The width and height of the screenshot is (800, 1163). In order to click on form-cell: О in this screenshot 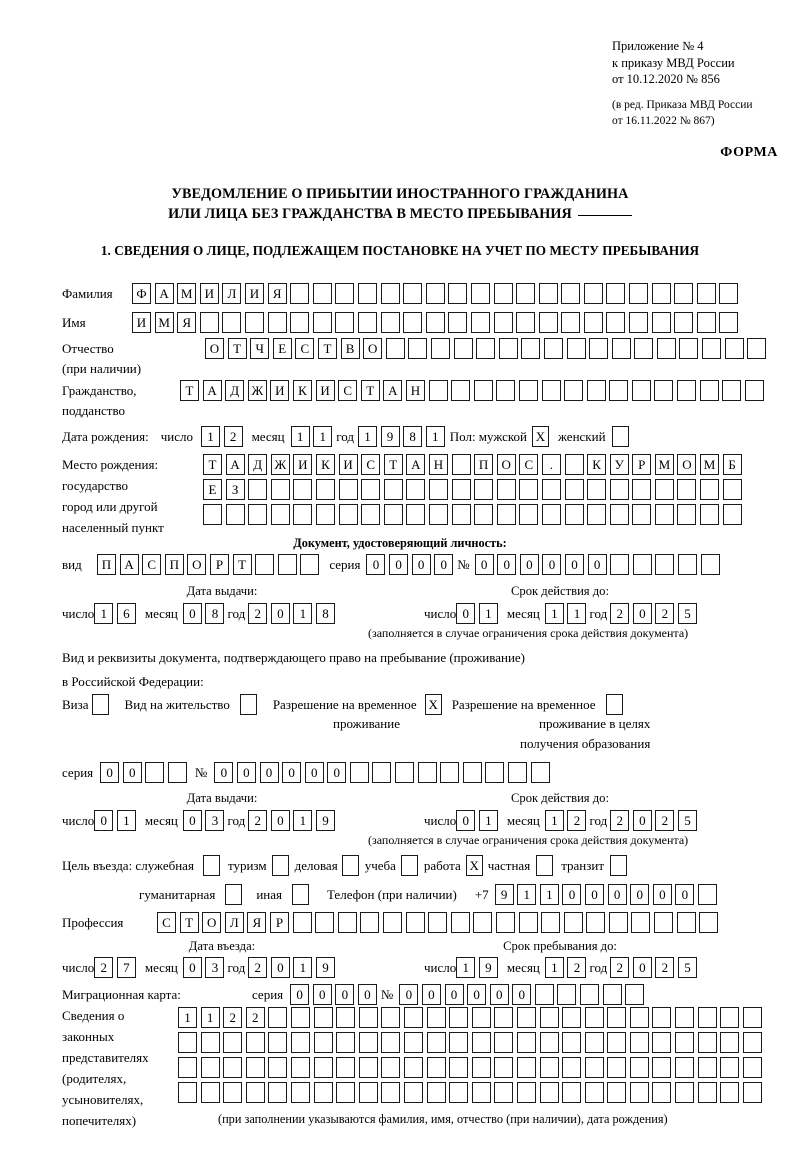, I will do `click(212, 922)`.